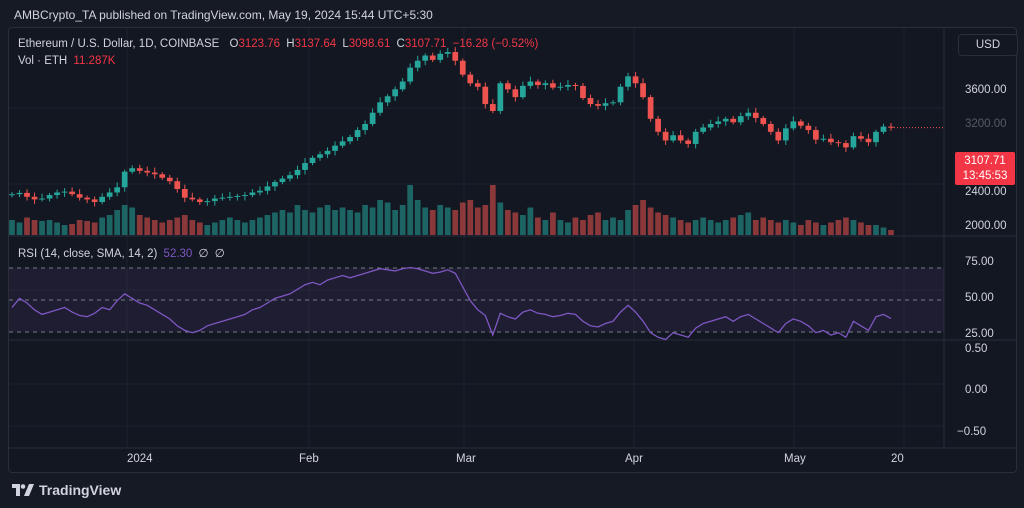 This screenshot has width=1024, height=508. I want to click on tradingview-logo: TradingView, so click(66, 490).